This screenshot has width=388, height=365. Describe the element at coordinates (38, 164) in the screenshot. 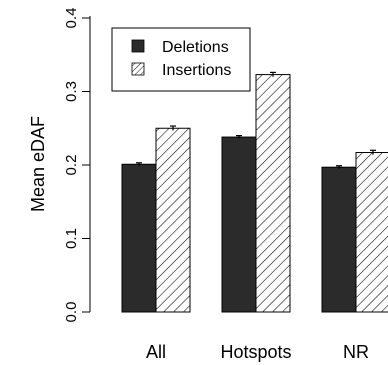

I see `y-axis-title: Mean eDAF` at that location.